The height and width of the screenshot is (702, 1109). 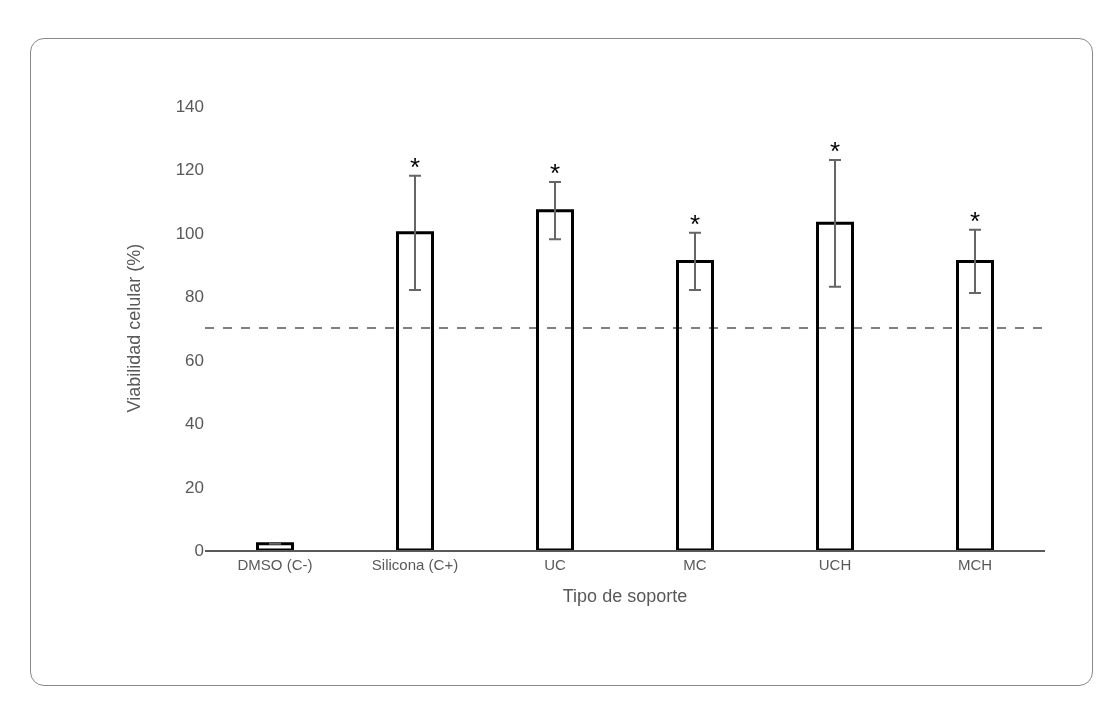 I want to click on x-tick-label: MC, so click(x=695, y=564).